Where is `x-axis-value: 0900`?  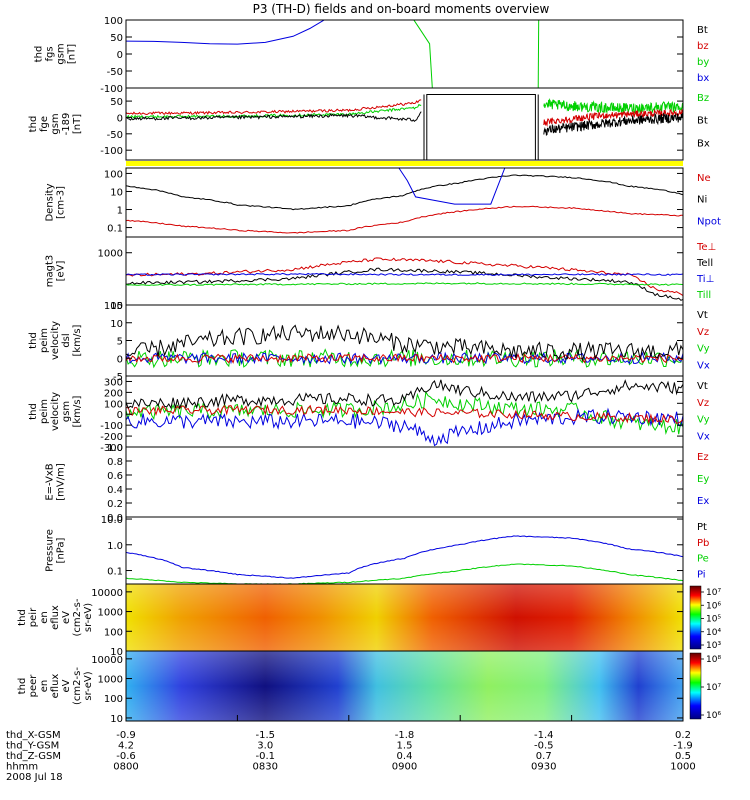 x-axis-value: 0900 is located at coordinates (404, 767).